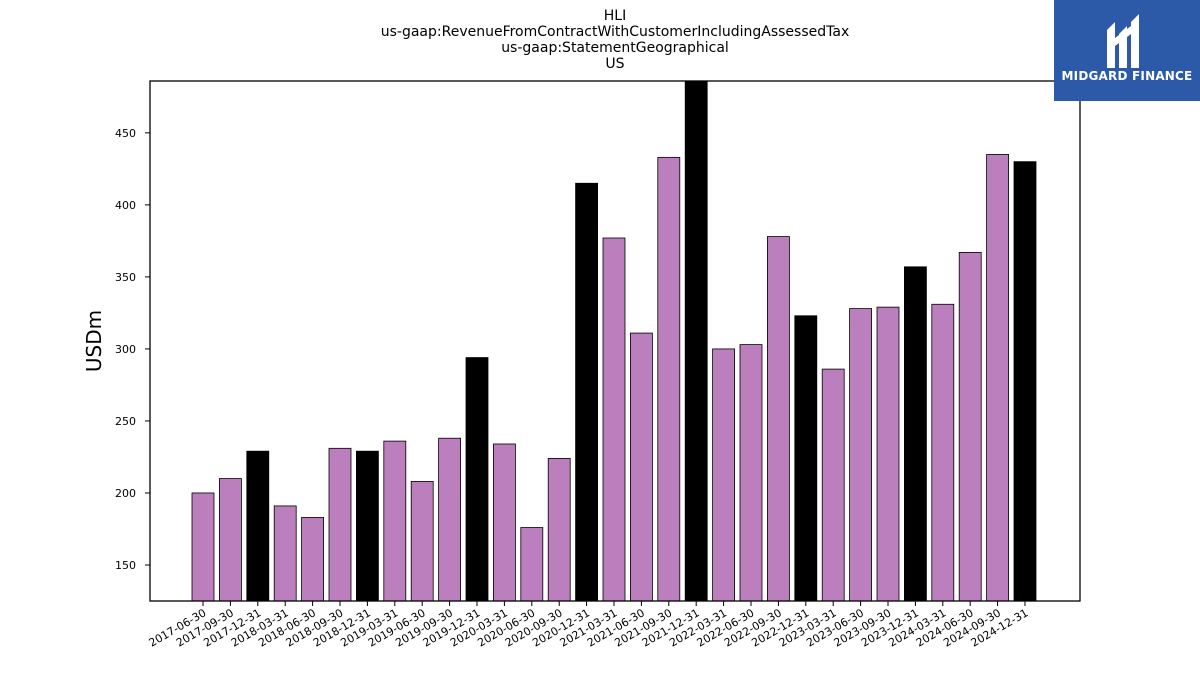  I want to click on chart-title-member: US, so click(615, 64).